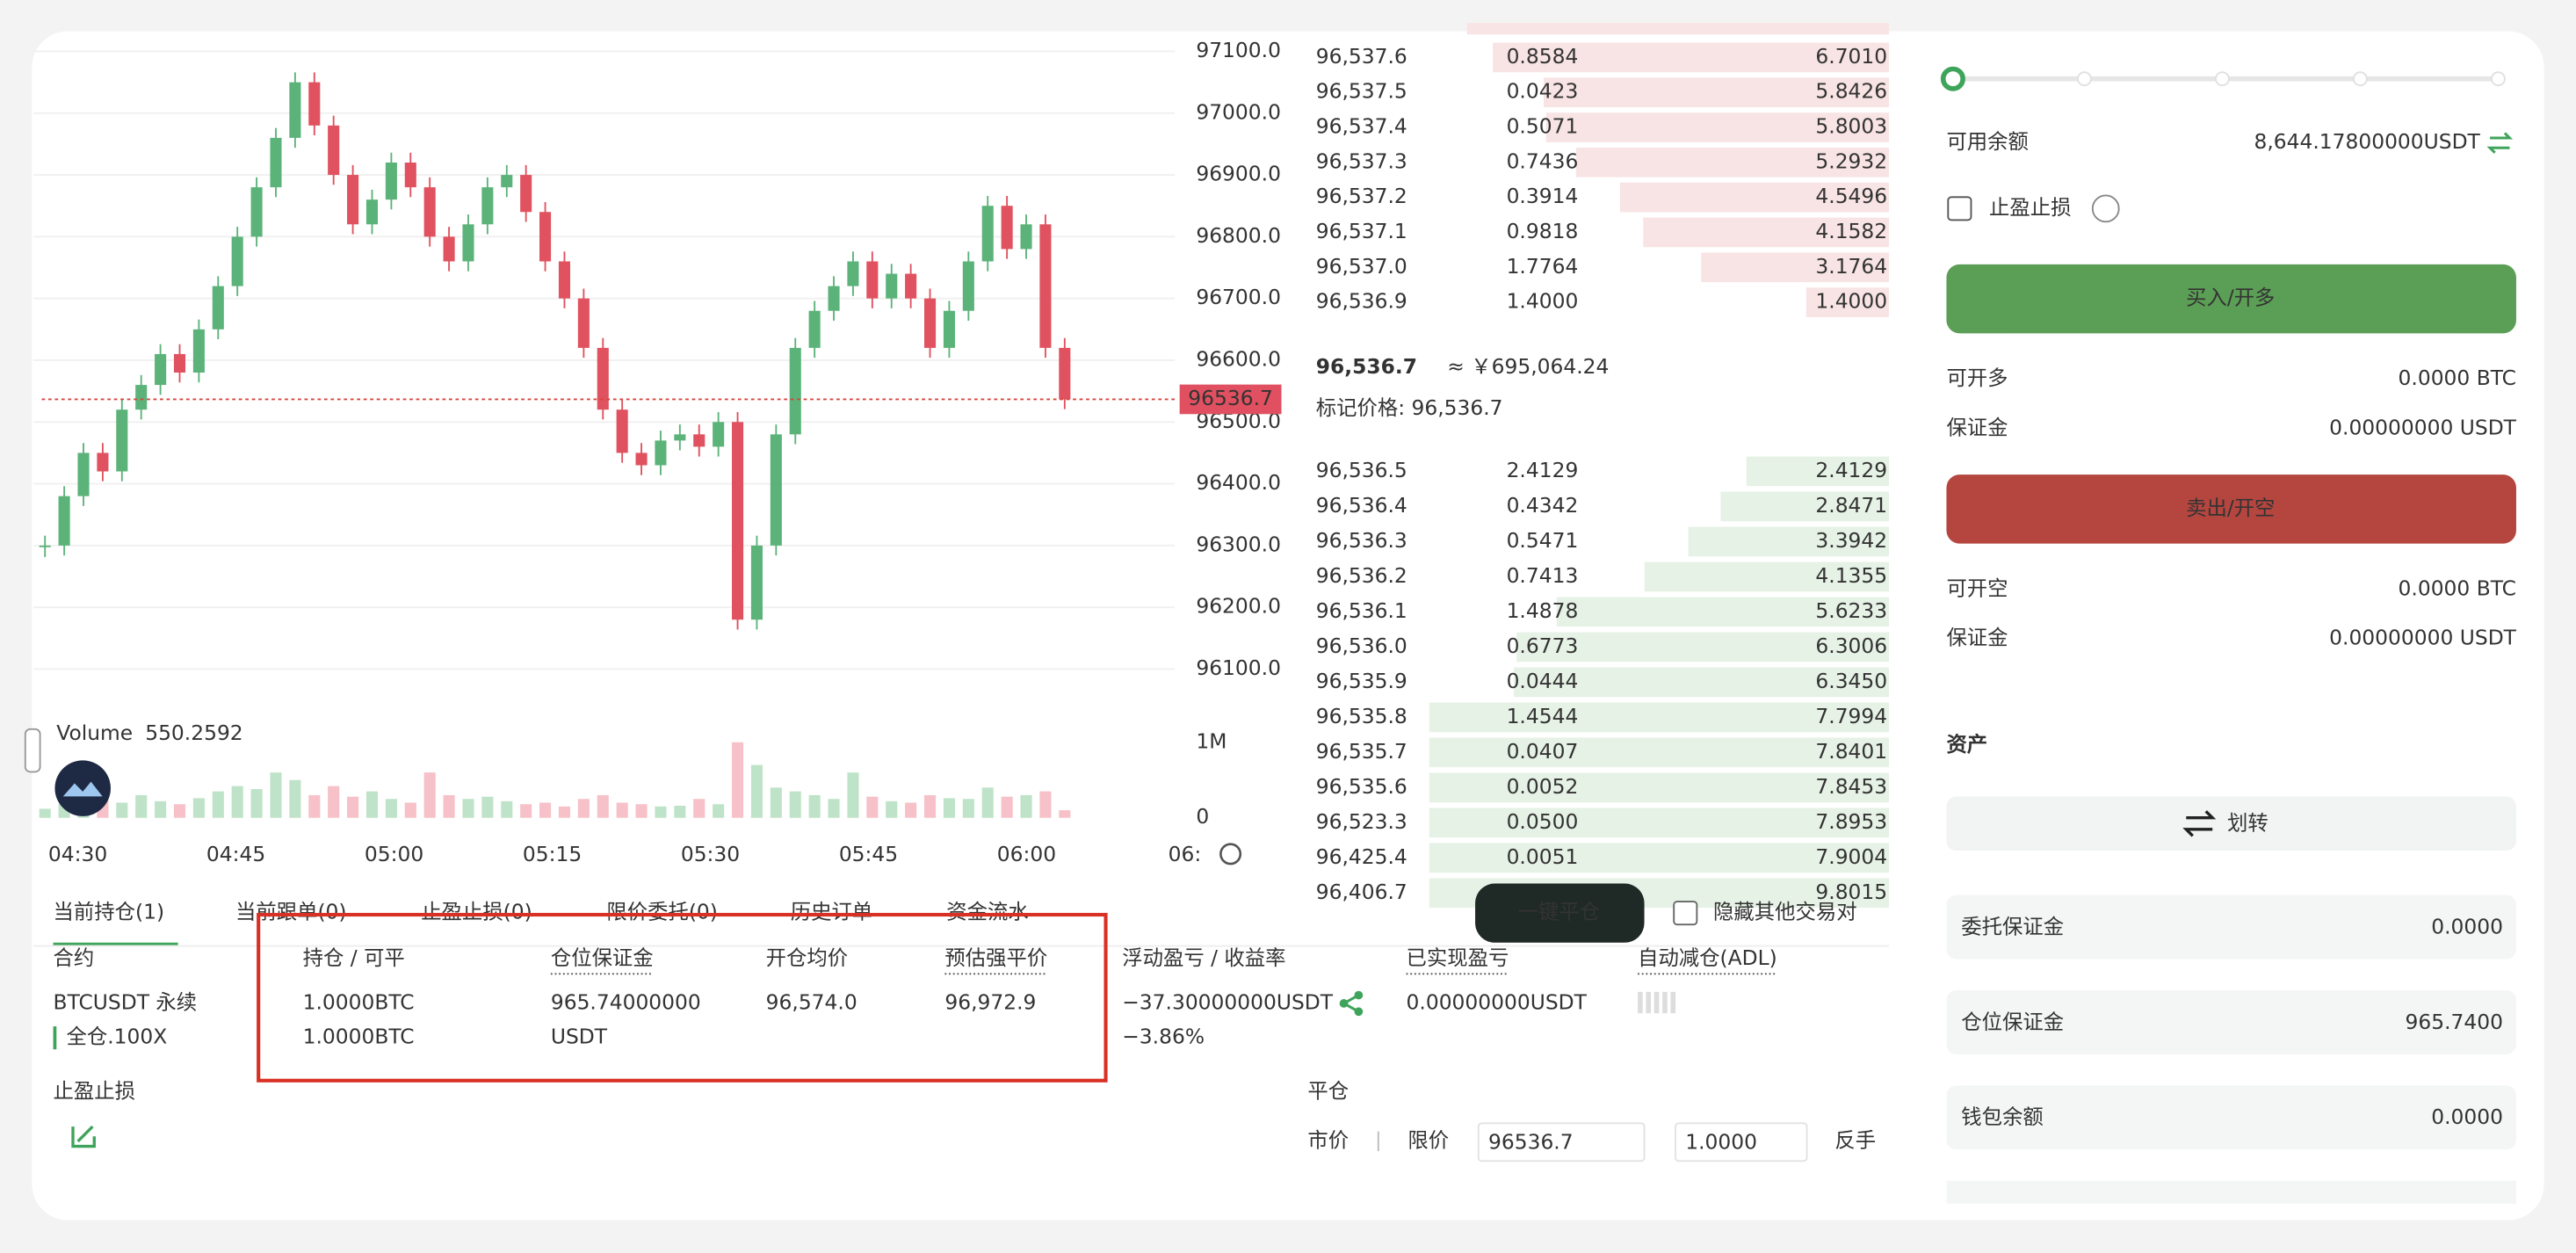  I want to click on book-price: 96,537.3, so click(1361, 160).